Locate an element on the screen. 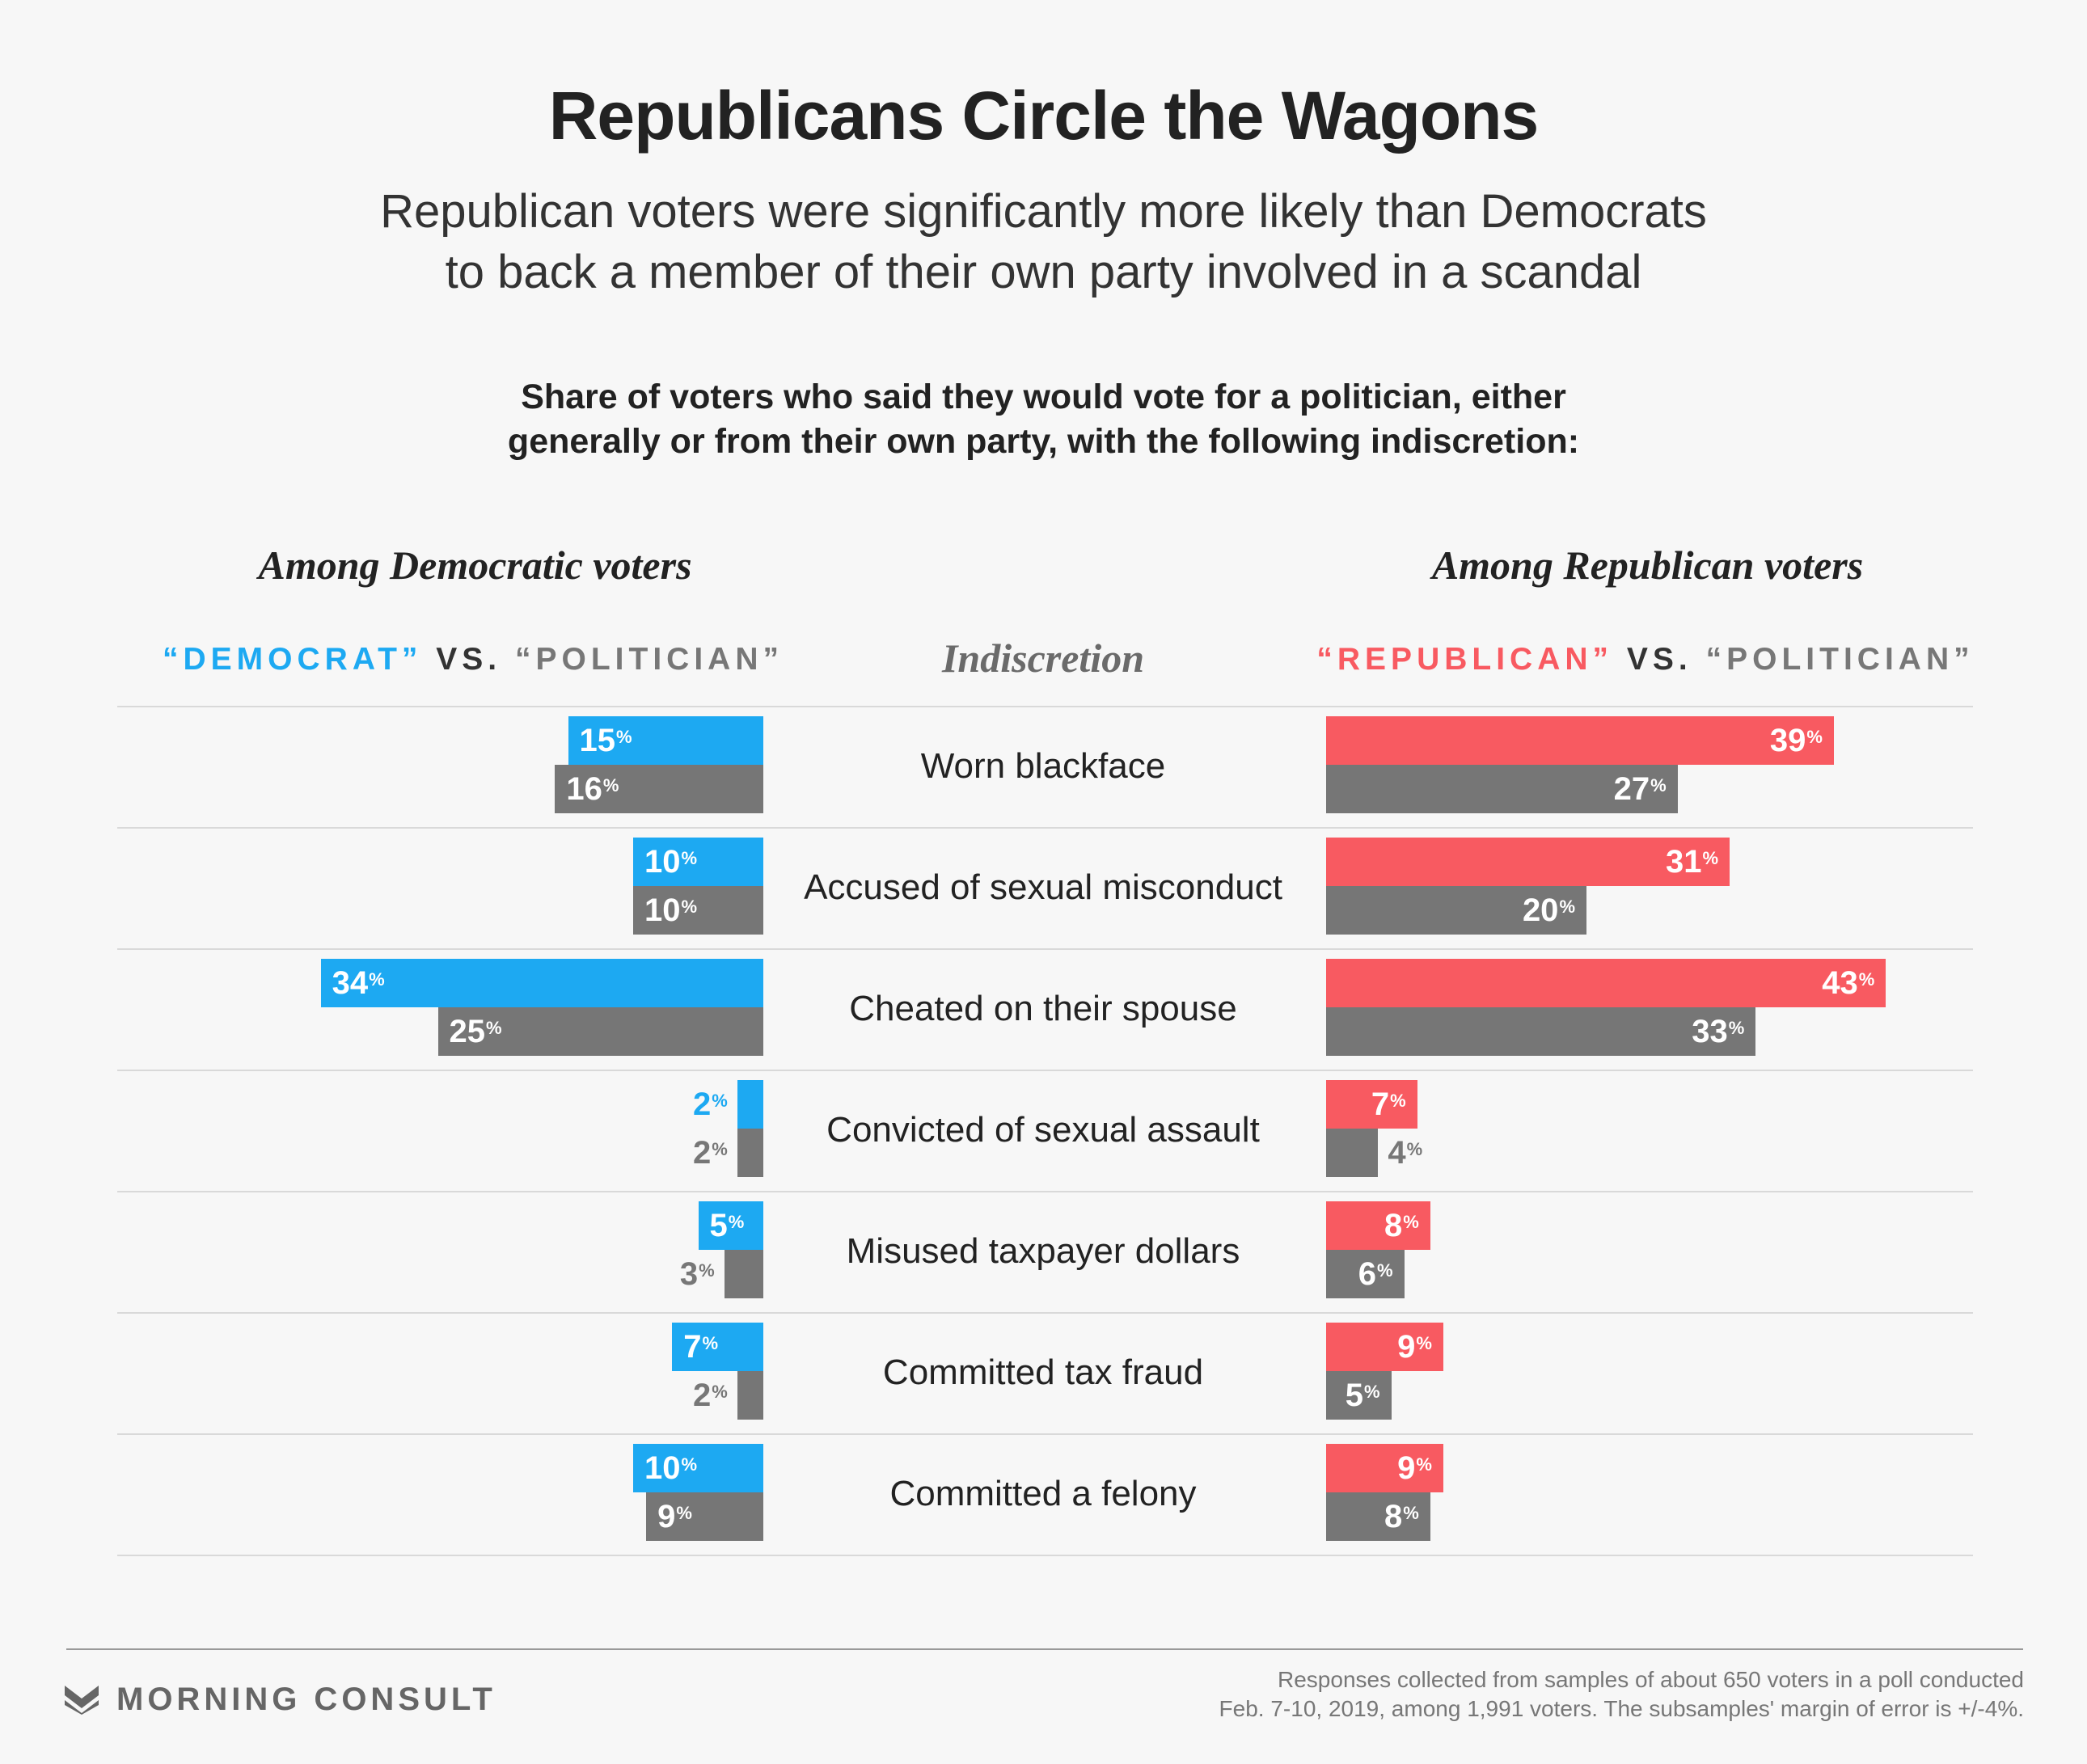 The width and height of the screenshot is (2087, 1764). row-6-rep-politician-bar is located at coordinates (1359, 1395).